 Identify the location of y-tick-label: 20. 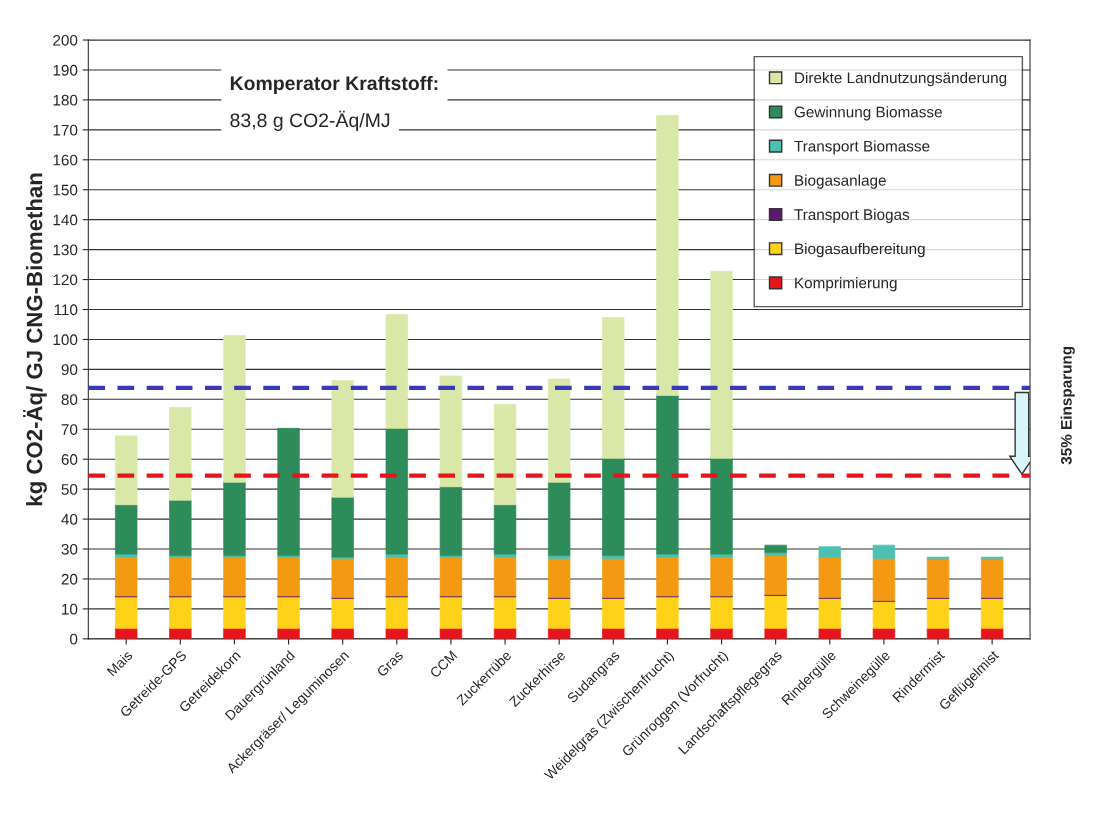
(69, 579).